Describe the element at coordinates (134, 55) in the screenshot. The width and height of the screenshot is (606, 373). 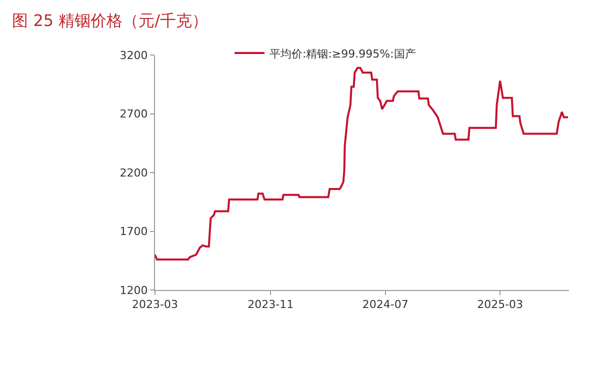
I see `y-tick-label: 3200` at that location.